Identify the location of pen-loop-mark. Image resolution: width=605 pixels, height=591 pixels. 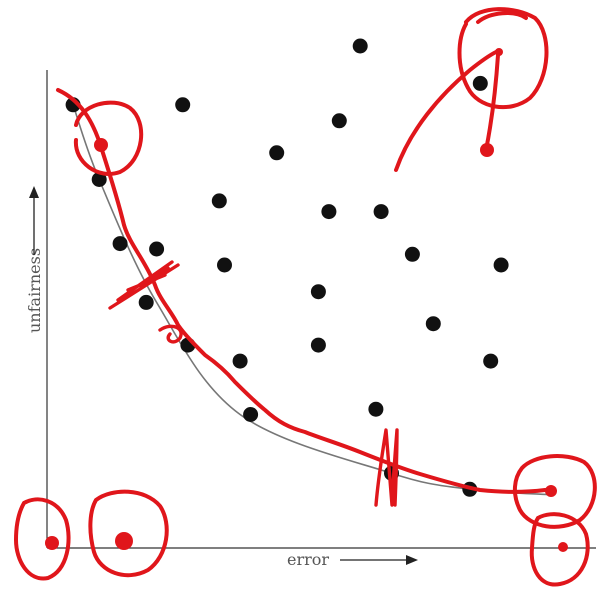
(170, 334).